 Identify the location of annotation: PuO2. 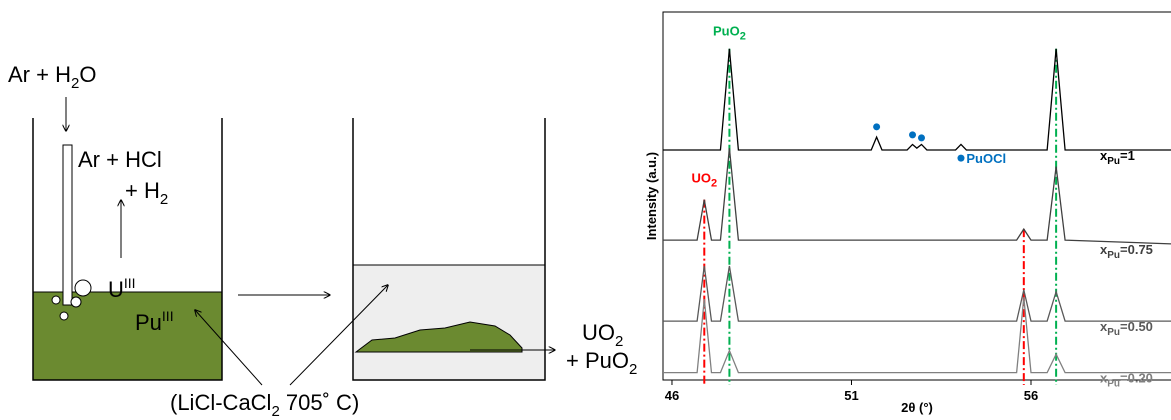
(729, 32).